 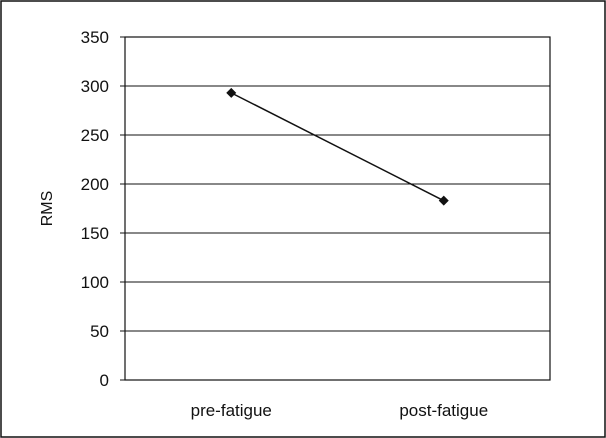 What do you see at coordinates (95, 86) in the screenshot?
I see `y-tick-label: 300` at bounding box center [95, 86].